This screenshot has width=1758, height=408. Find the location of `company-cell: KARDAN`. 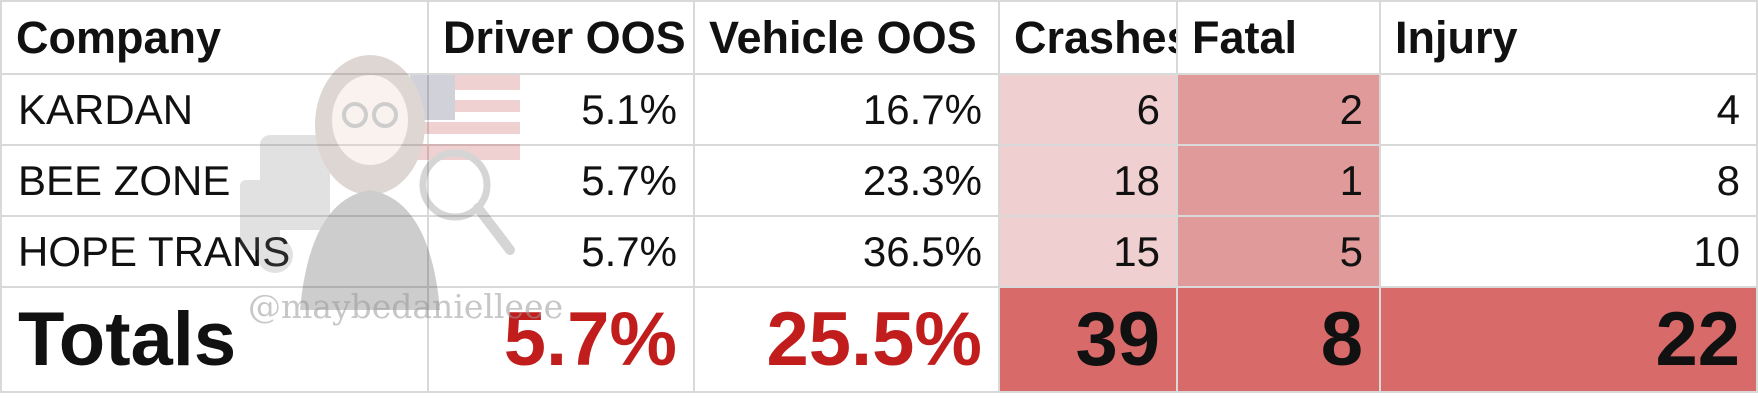

company-cell: KARDAN is located at coordinates (214, 109).